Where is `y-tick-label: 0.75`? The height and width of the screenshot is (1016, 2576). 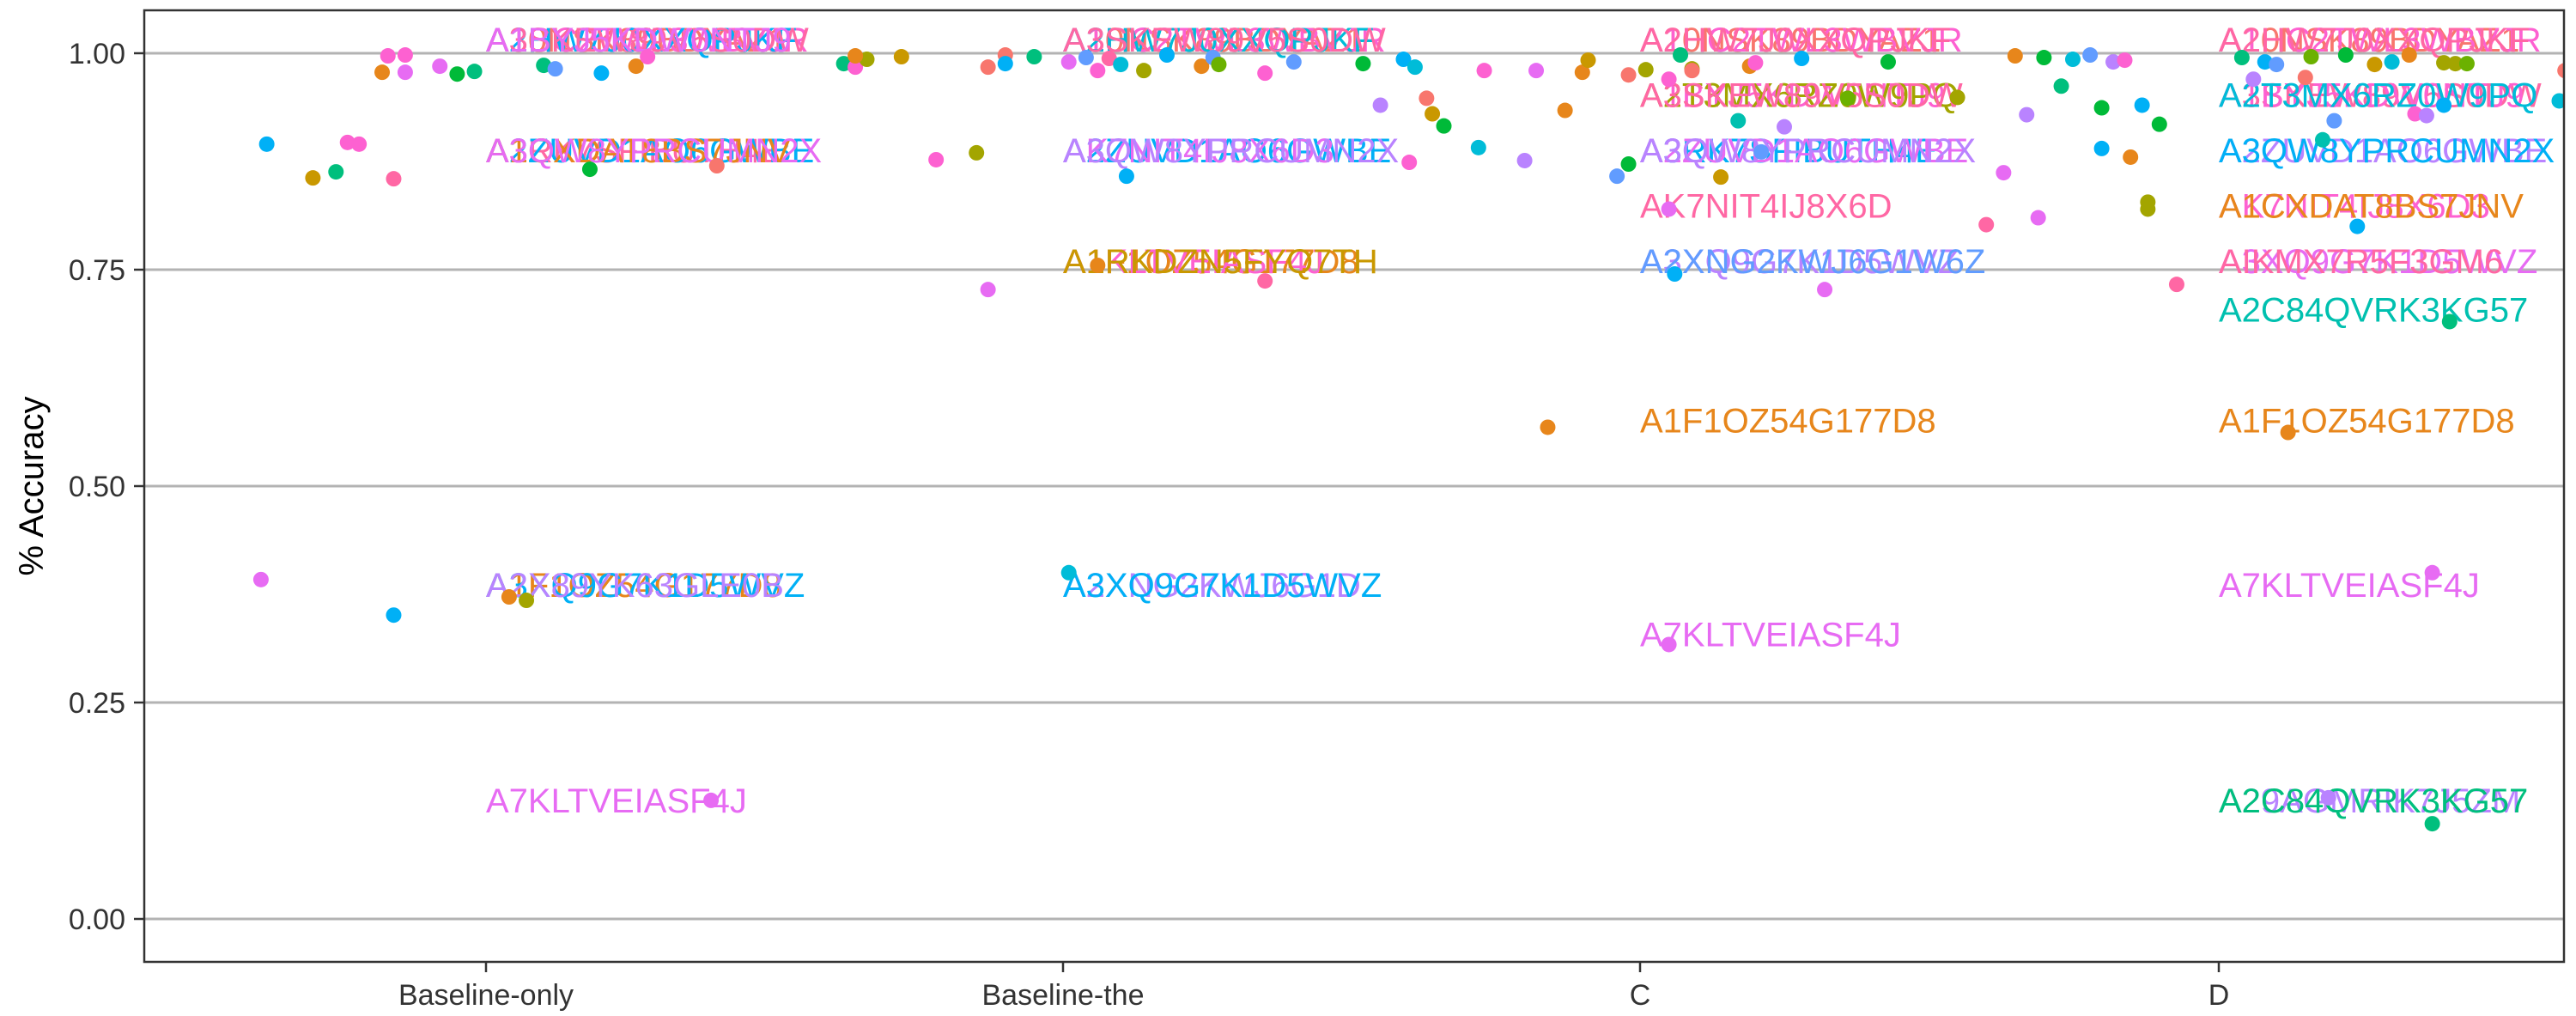
y-tick-label: 0.75 is located at coordinates (97, 270).